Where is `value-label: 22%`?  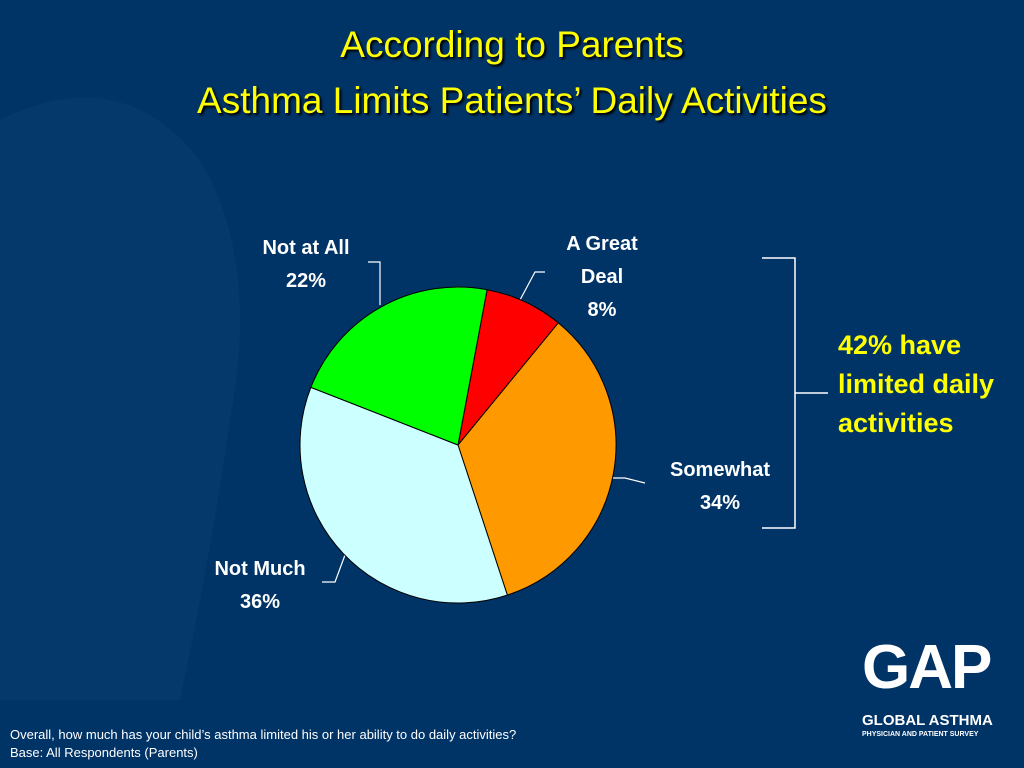 value-label: 22% is located at coordinates (306, 281).